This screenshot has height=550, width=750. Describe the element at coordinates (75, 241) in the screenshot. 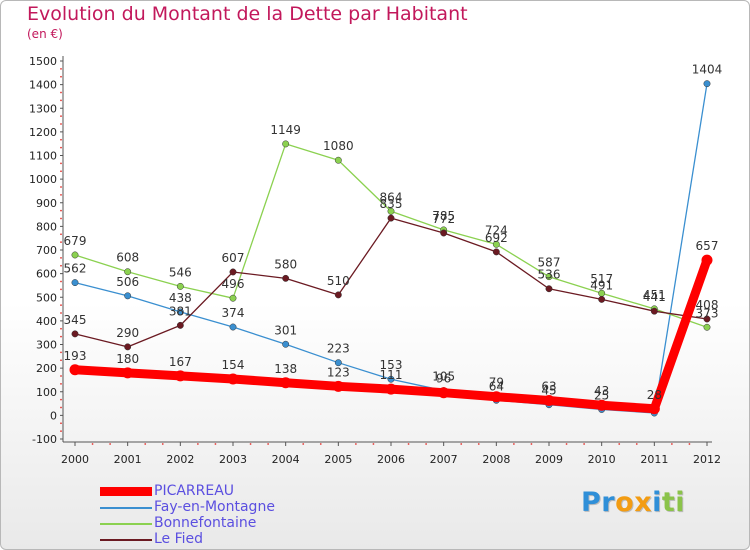

I see `data-label-bonnefontaine: 679` at that location.